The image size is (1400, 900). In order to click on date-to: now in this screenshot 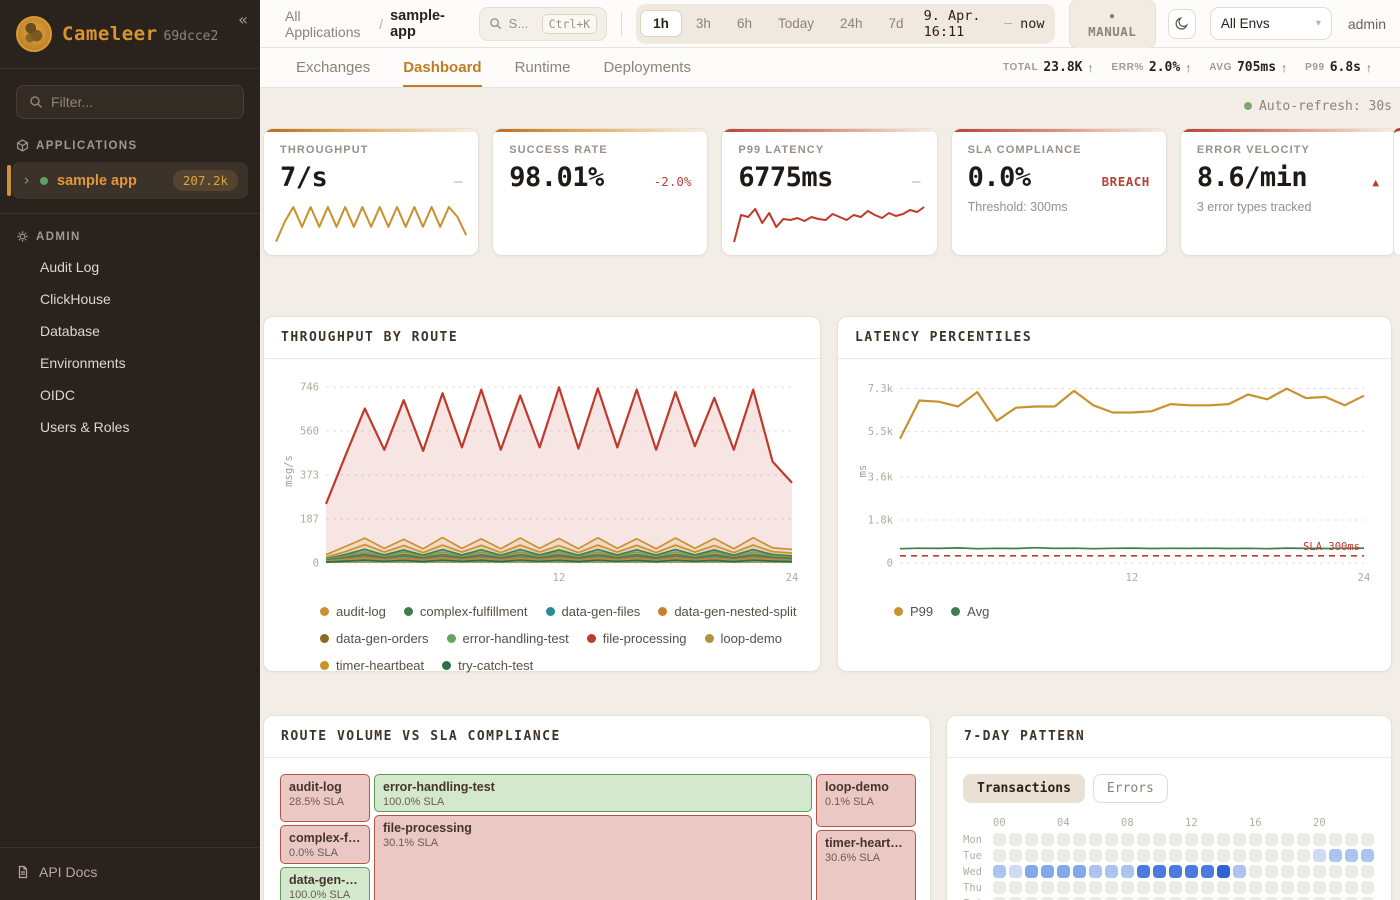, I will do `click(1032, 23)`.